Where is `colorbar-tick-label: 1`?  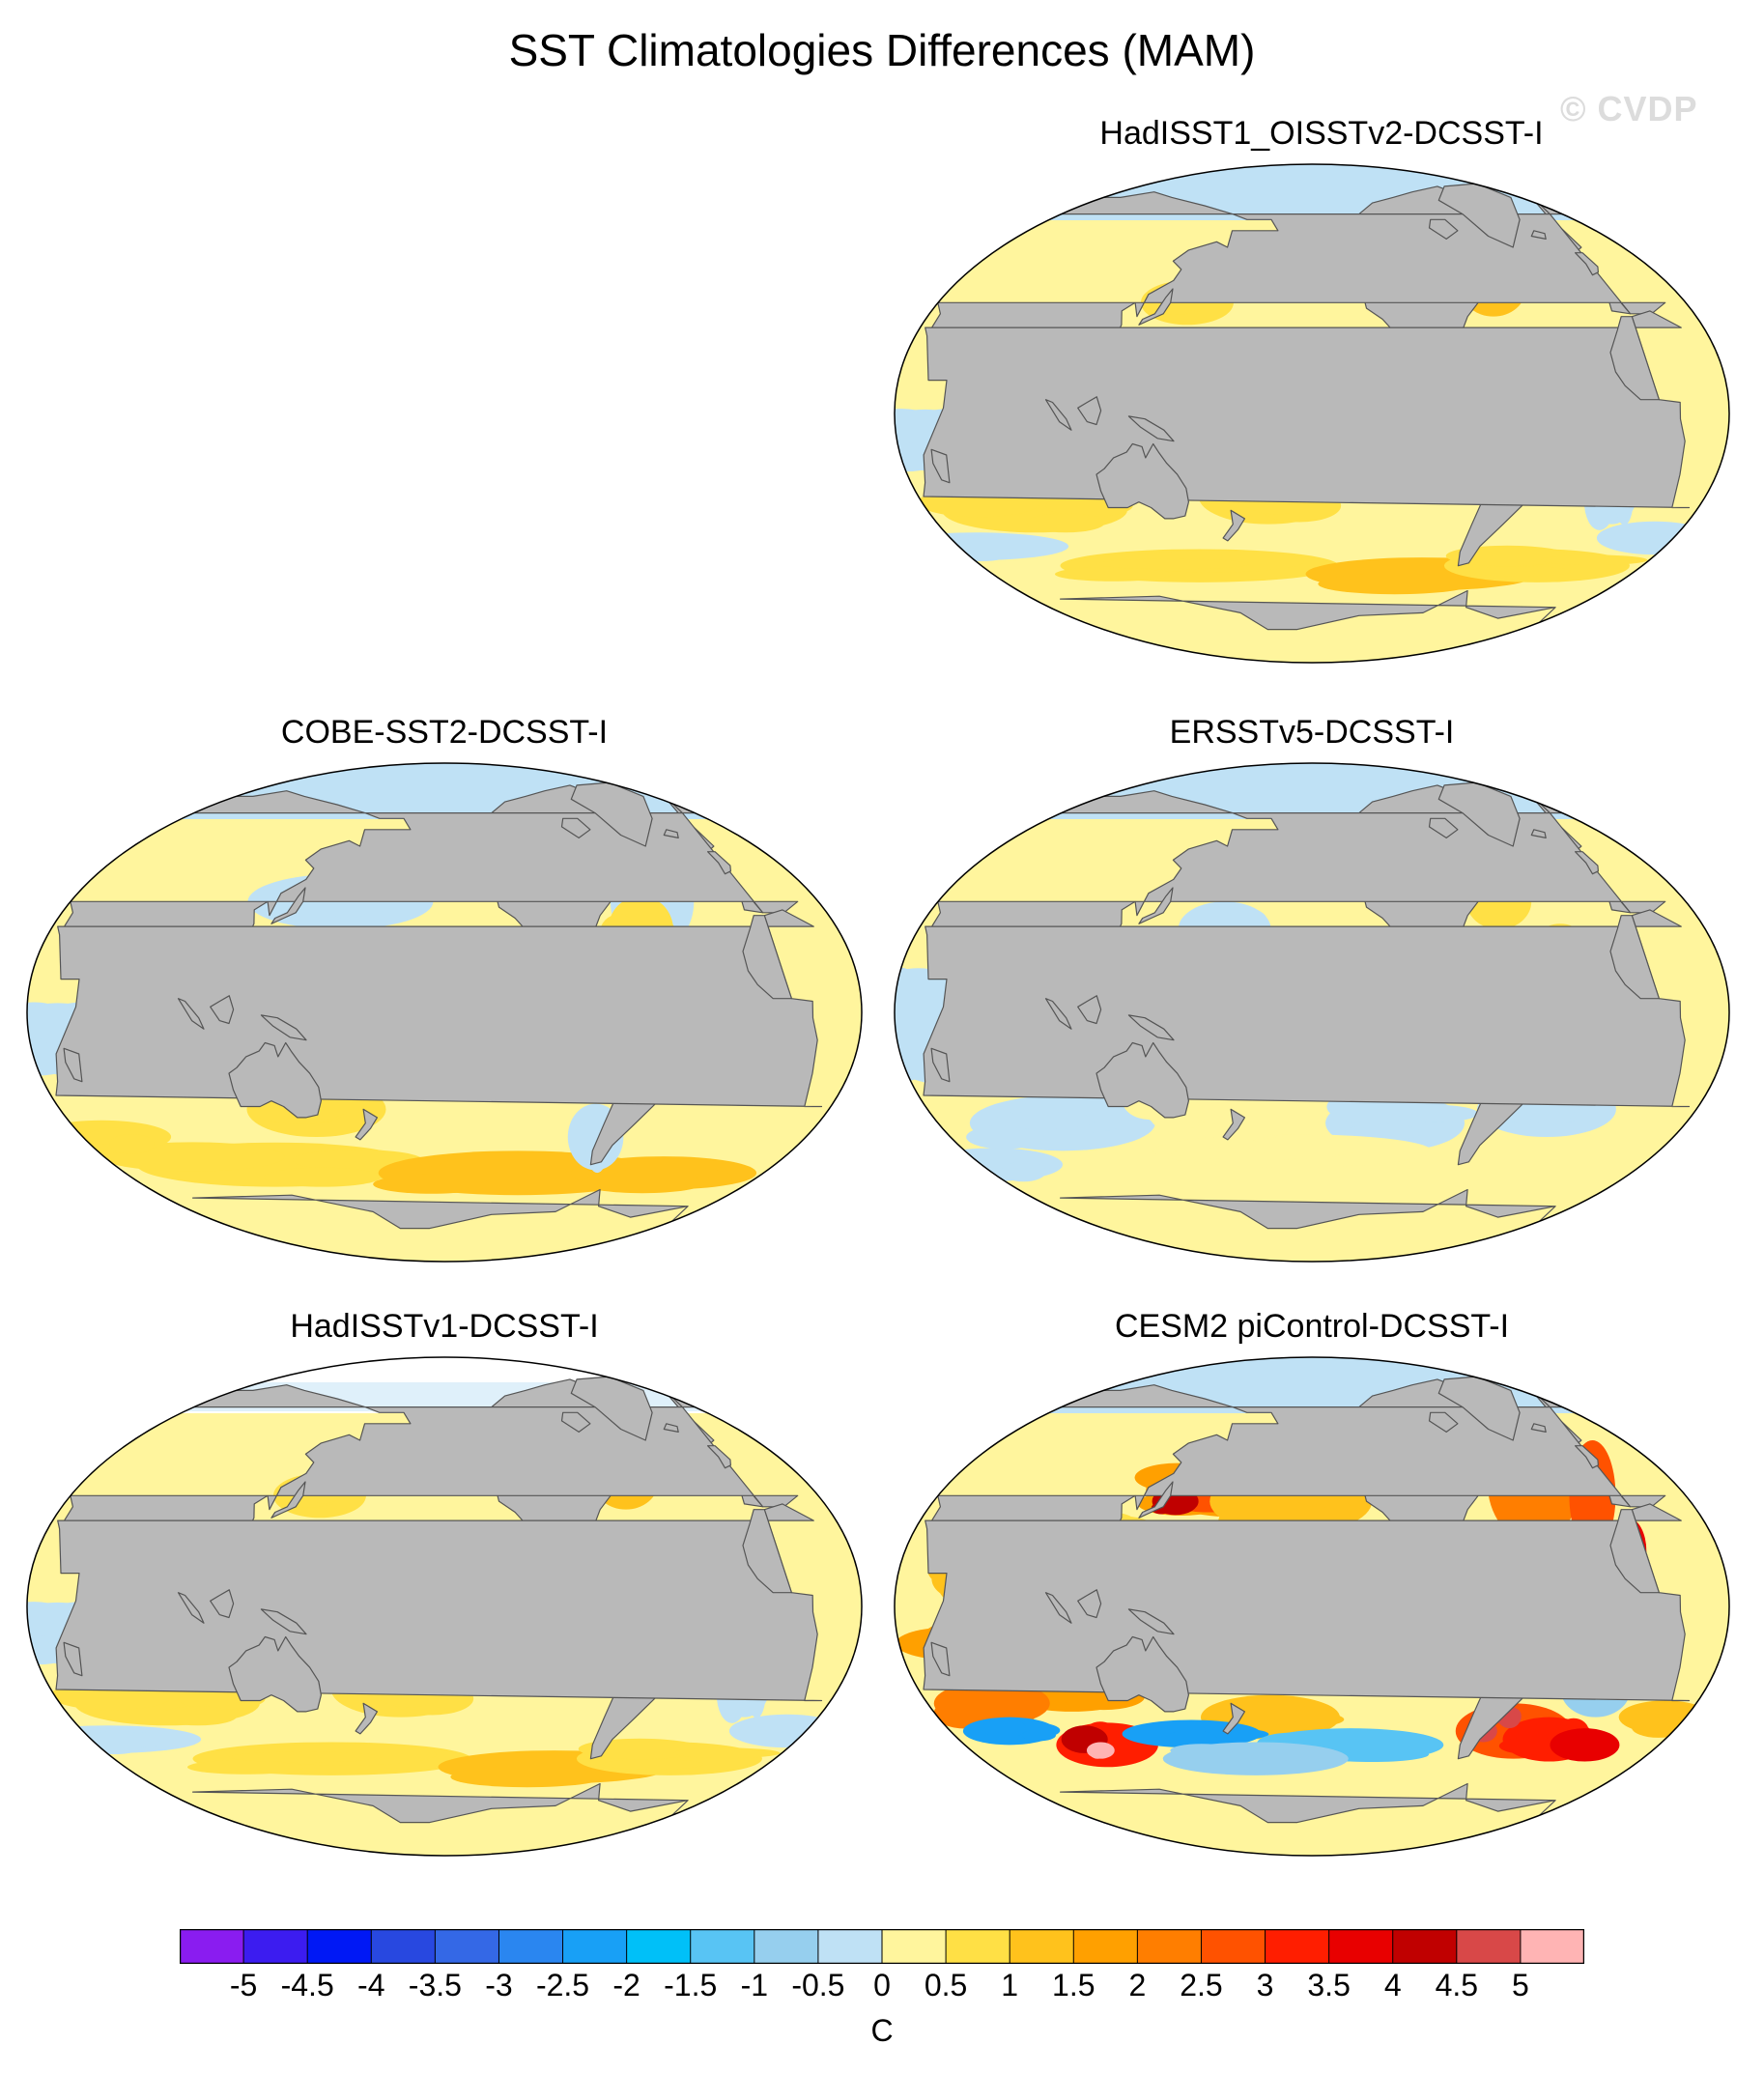
colorbar-tick-label: 1 is located at coordinates (1010, 1985).